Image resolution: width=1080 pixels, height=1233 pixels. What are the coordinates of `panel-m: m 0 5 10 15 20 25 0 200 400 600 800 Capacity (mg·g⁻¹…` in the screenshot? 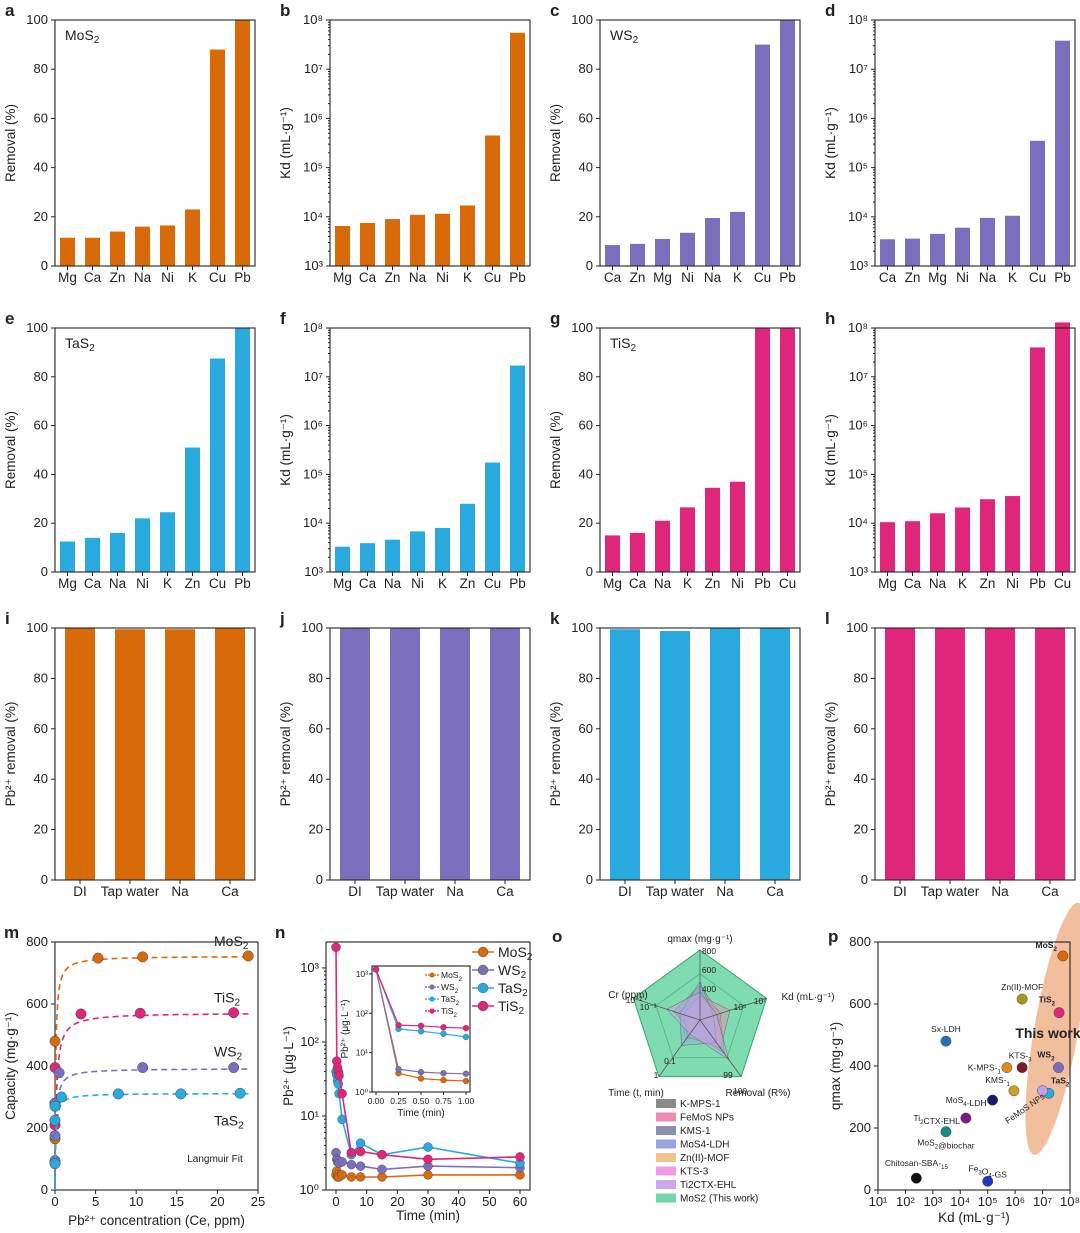 It's located at (134, 1075).